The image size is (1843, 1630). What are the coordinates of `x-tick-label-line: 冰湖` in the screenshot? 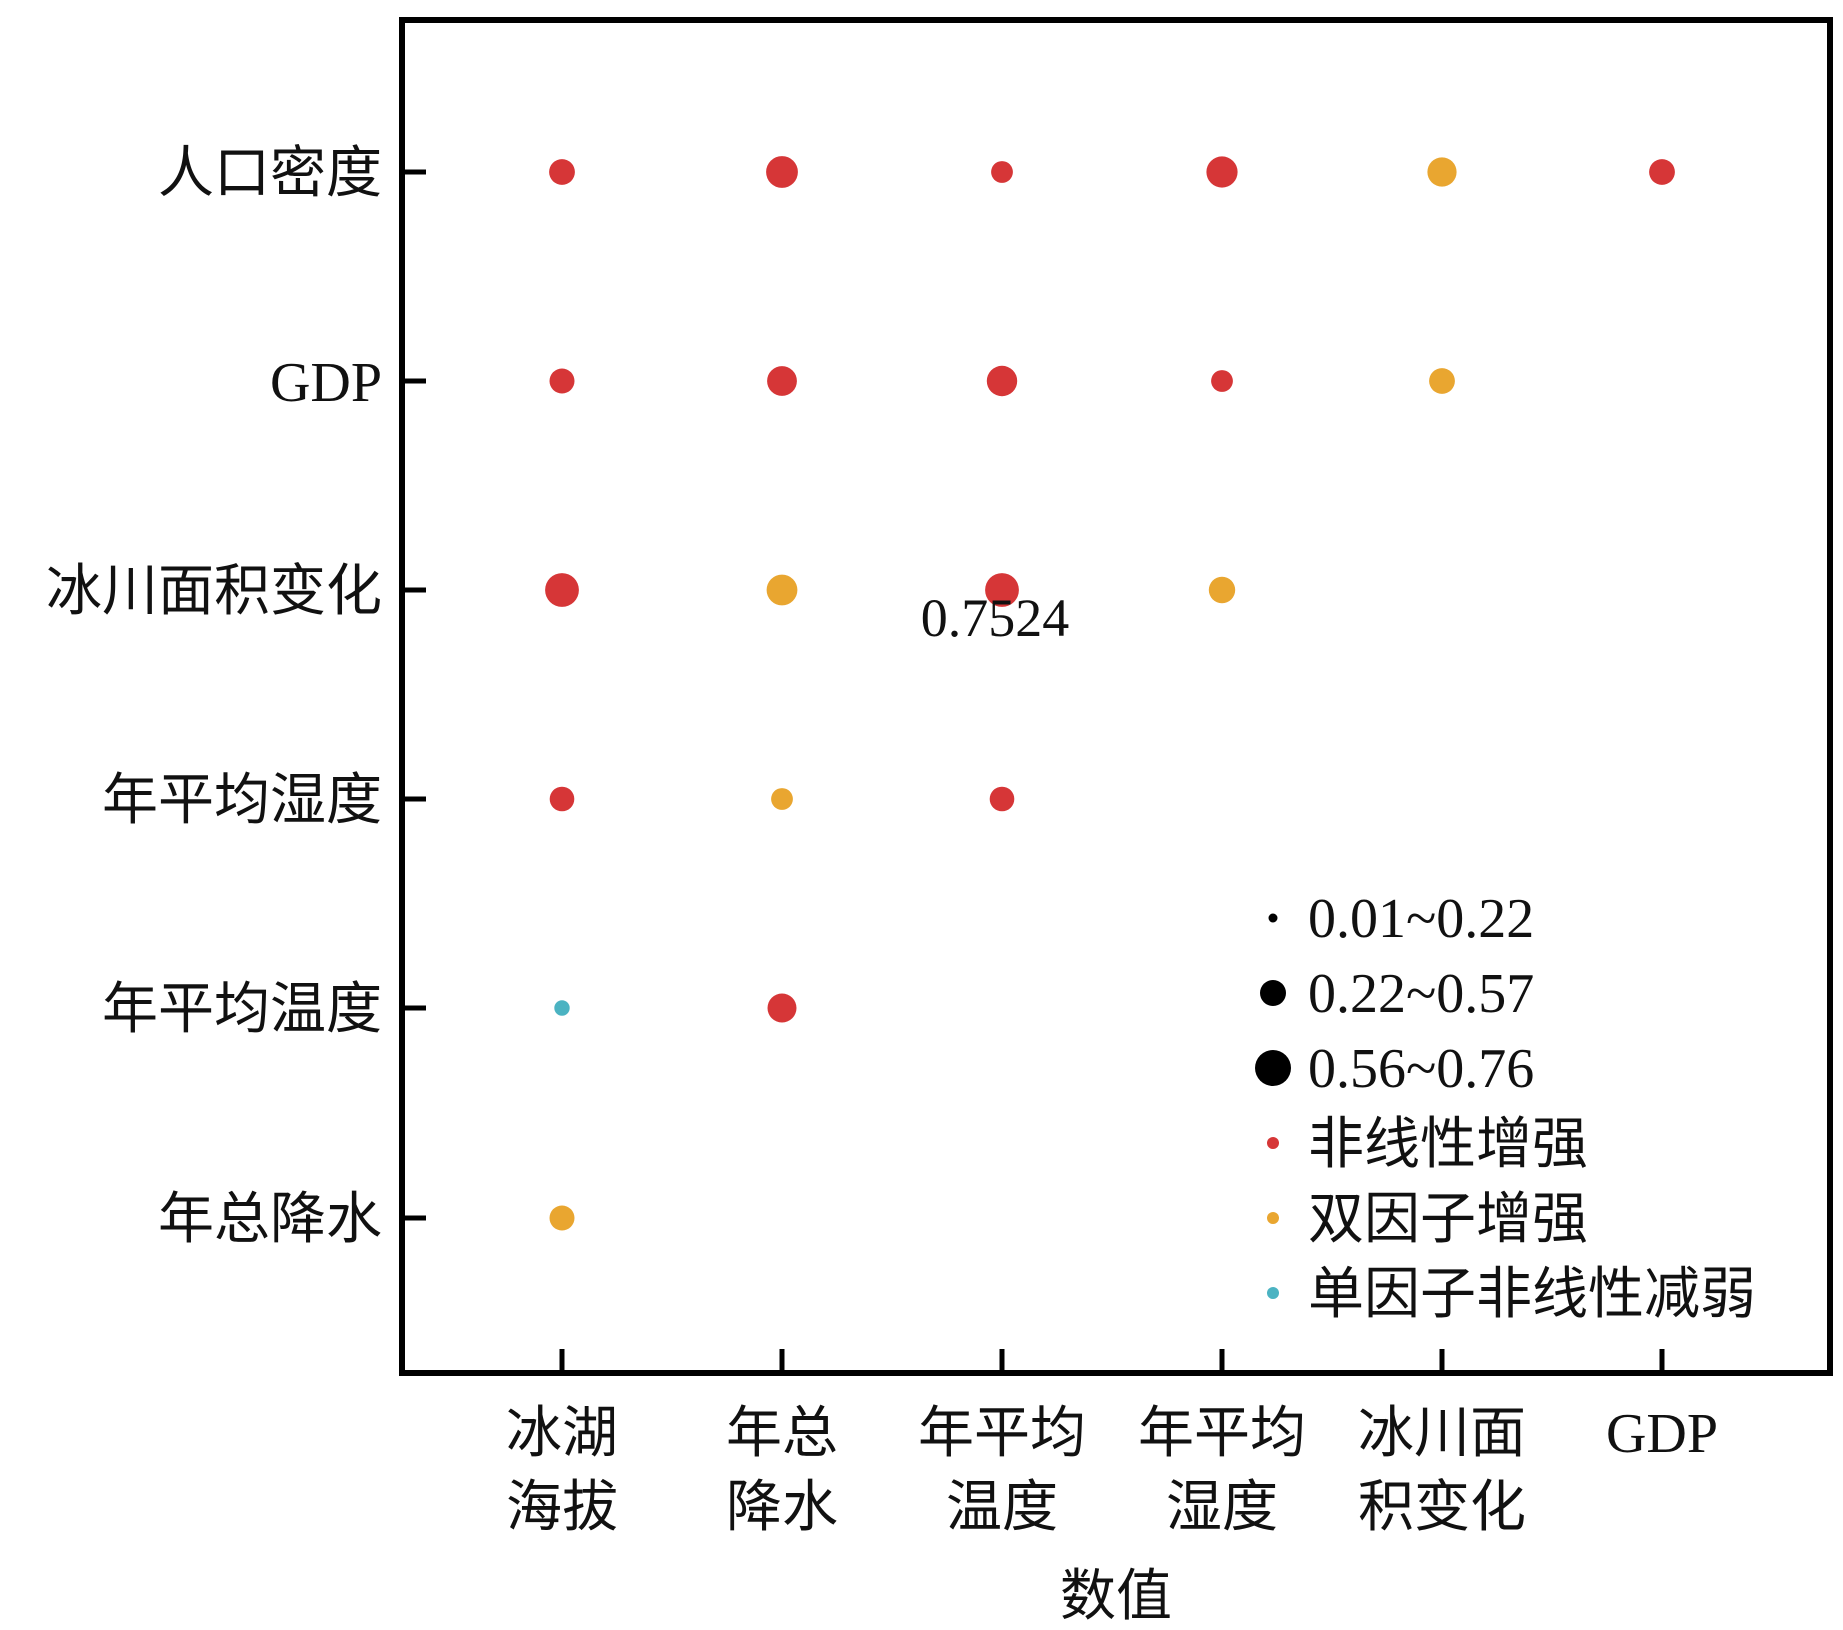 It's located at (562, 1433).